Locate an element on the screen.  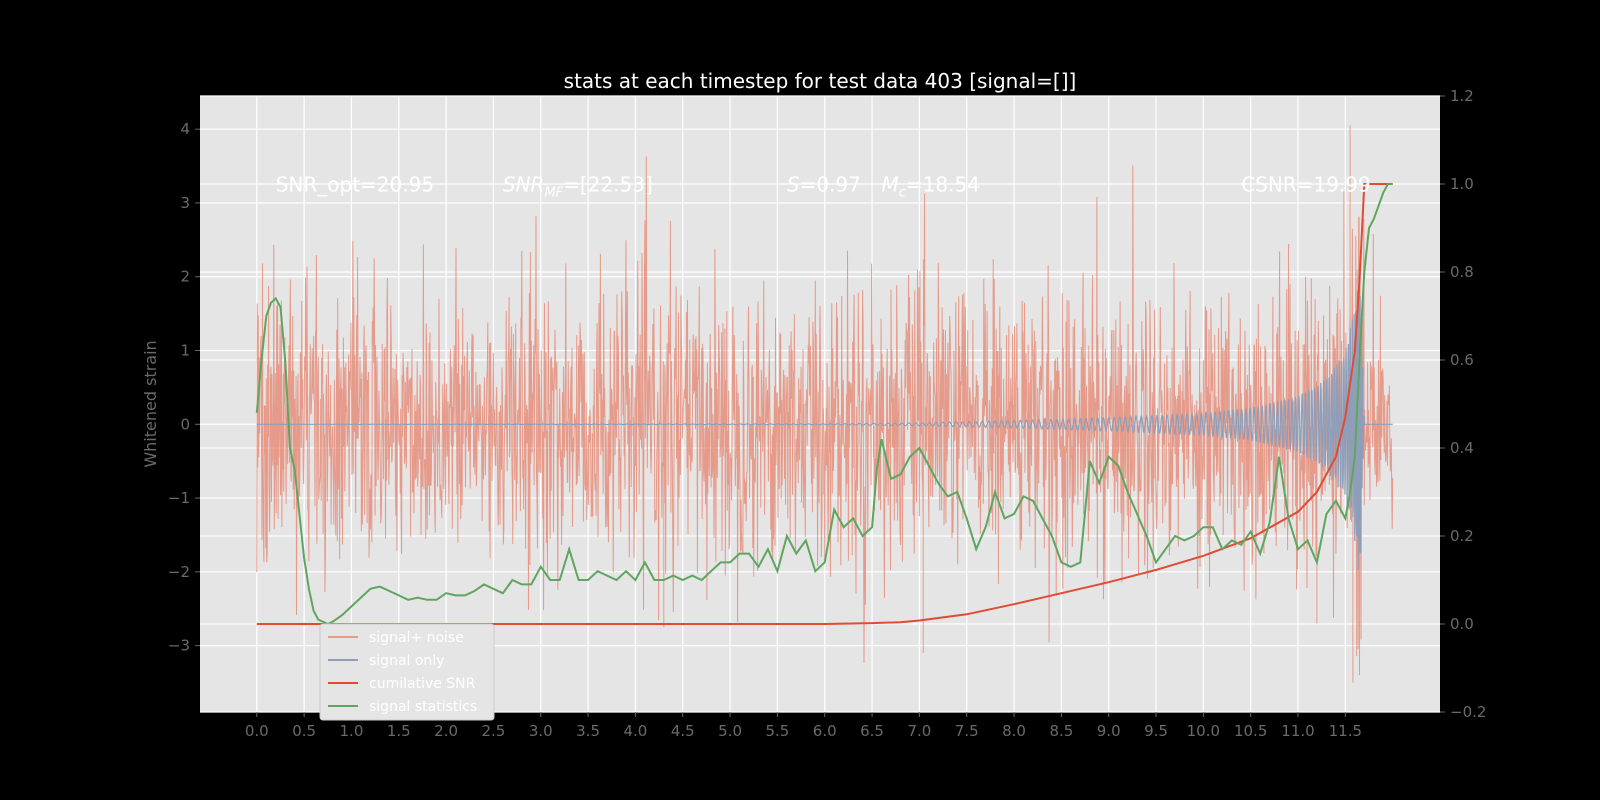
legend-label: signal+ noise is located at coordinates (416, 638).